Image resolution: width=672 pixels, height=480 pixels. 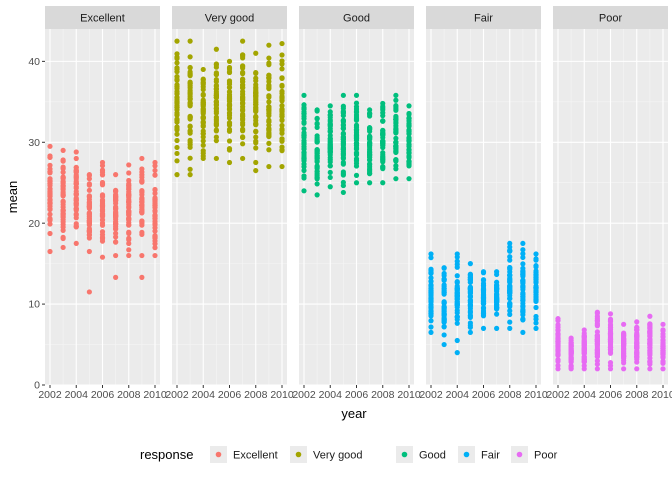 I want to click on y-axis: 0 10 20 30 40, so click(x=36, y=224).